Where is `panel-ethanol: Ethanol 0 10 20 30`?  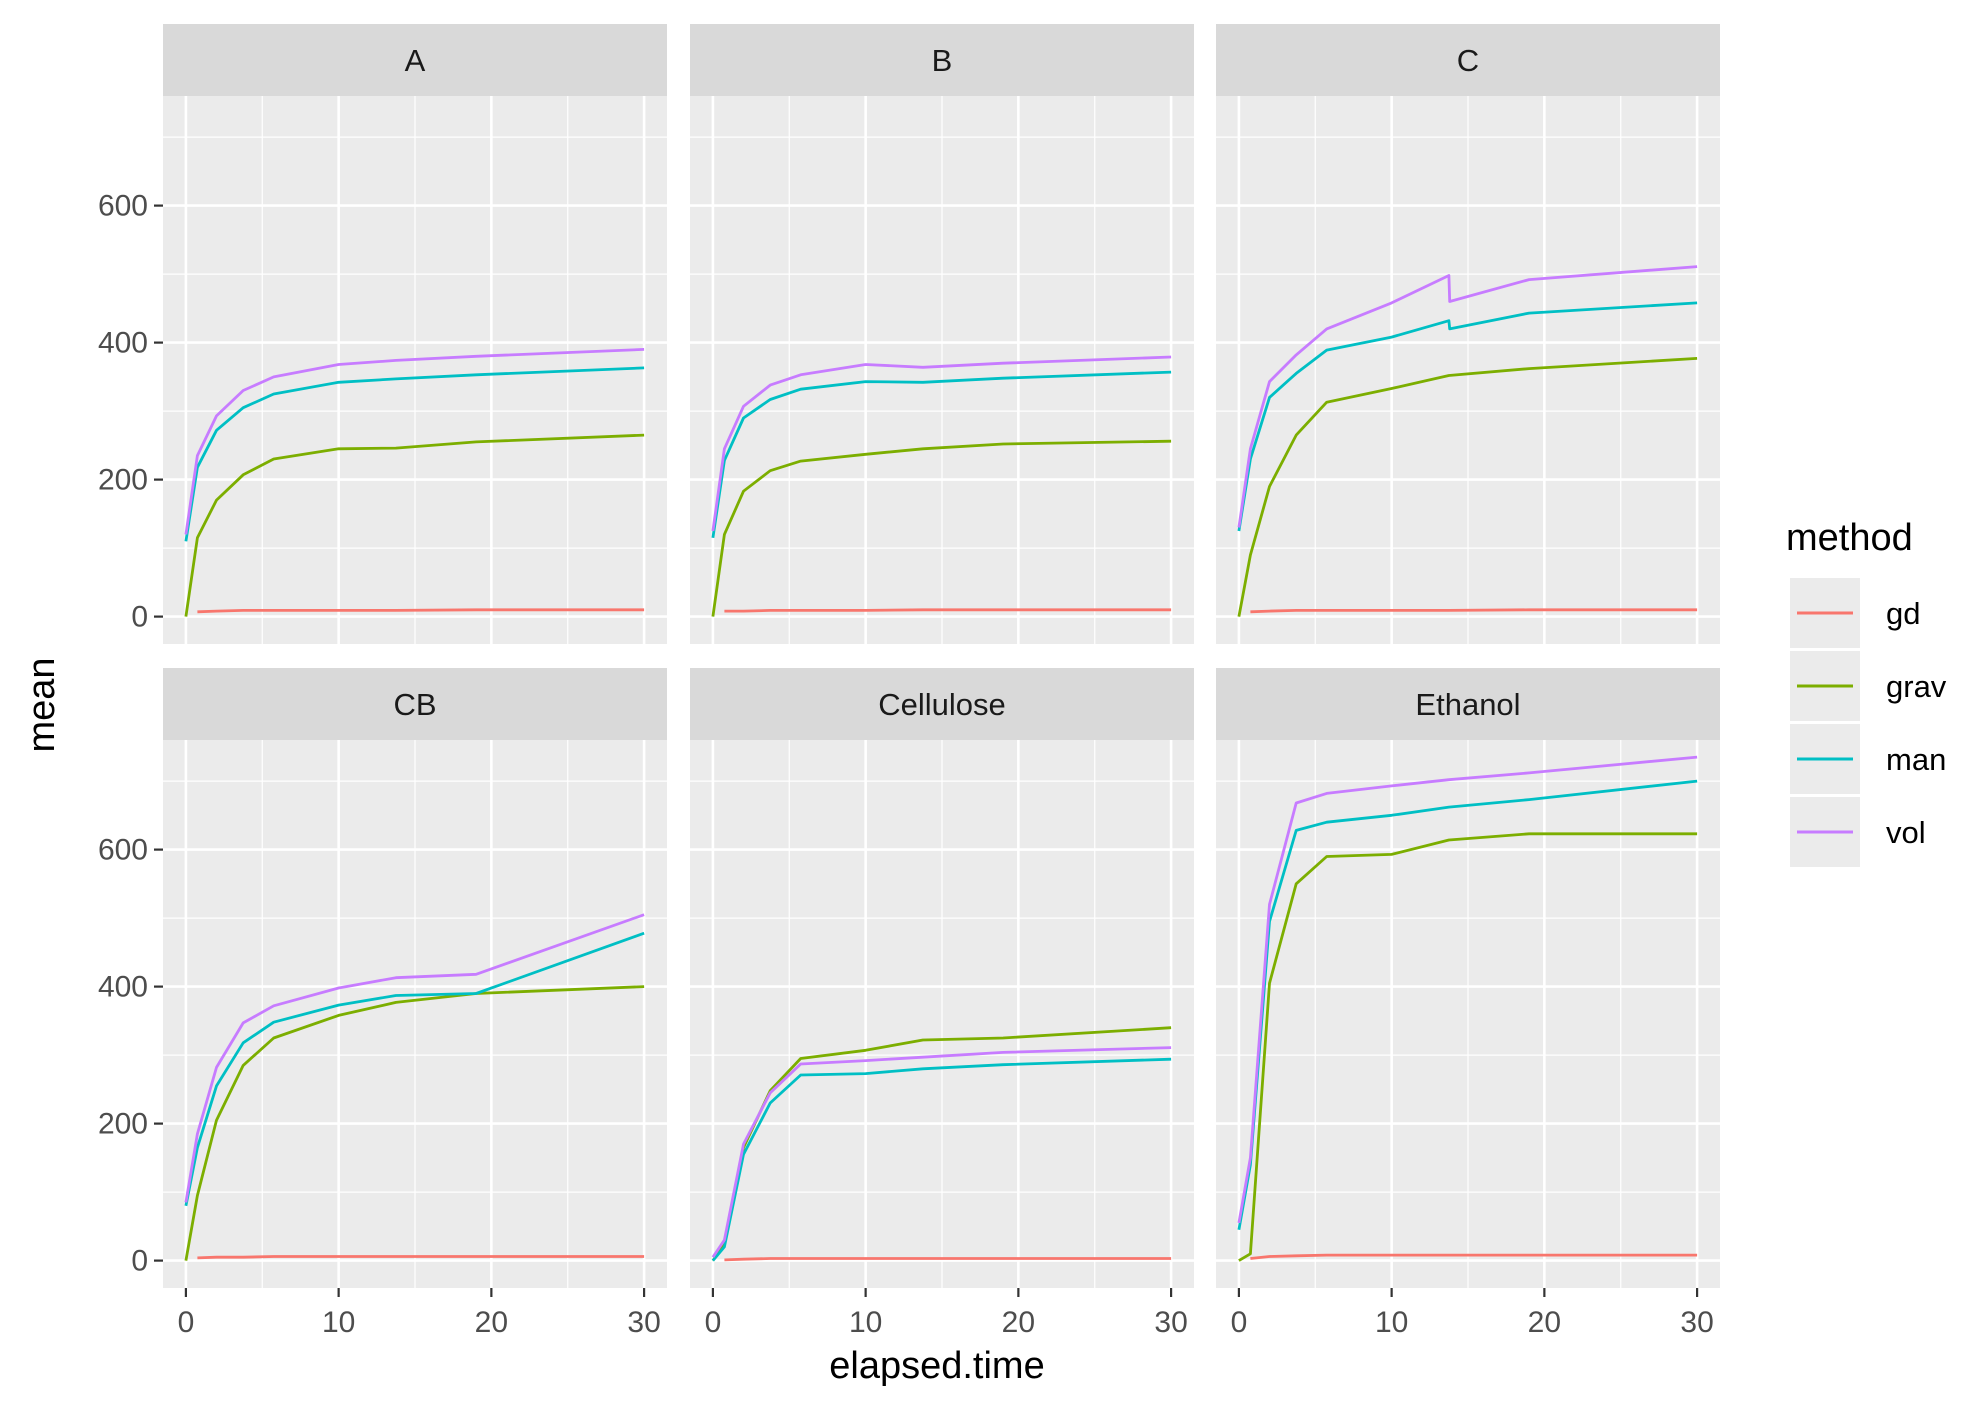
panel-ethanol: Ethanol 0 10 20 30 is located at coordinates (1468, 1003).